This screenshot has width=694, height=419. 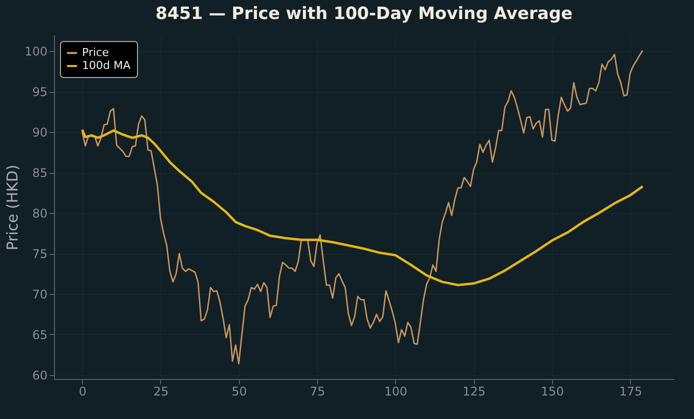 I want to click on legend-label: Price, so click(x=96, y=52).